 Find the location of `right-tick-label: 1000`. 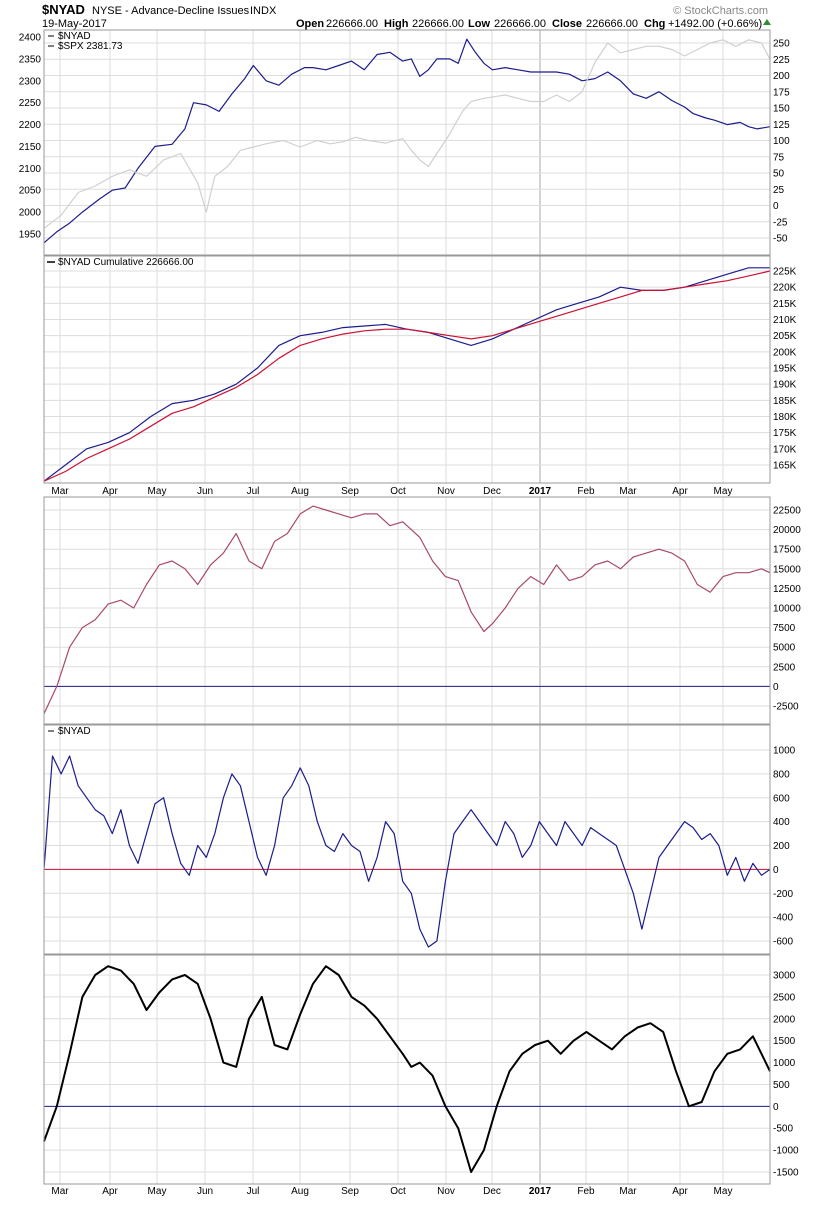

right-tick-label: 1000 is located at coordinates (784, 751).